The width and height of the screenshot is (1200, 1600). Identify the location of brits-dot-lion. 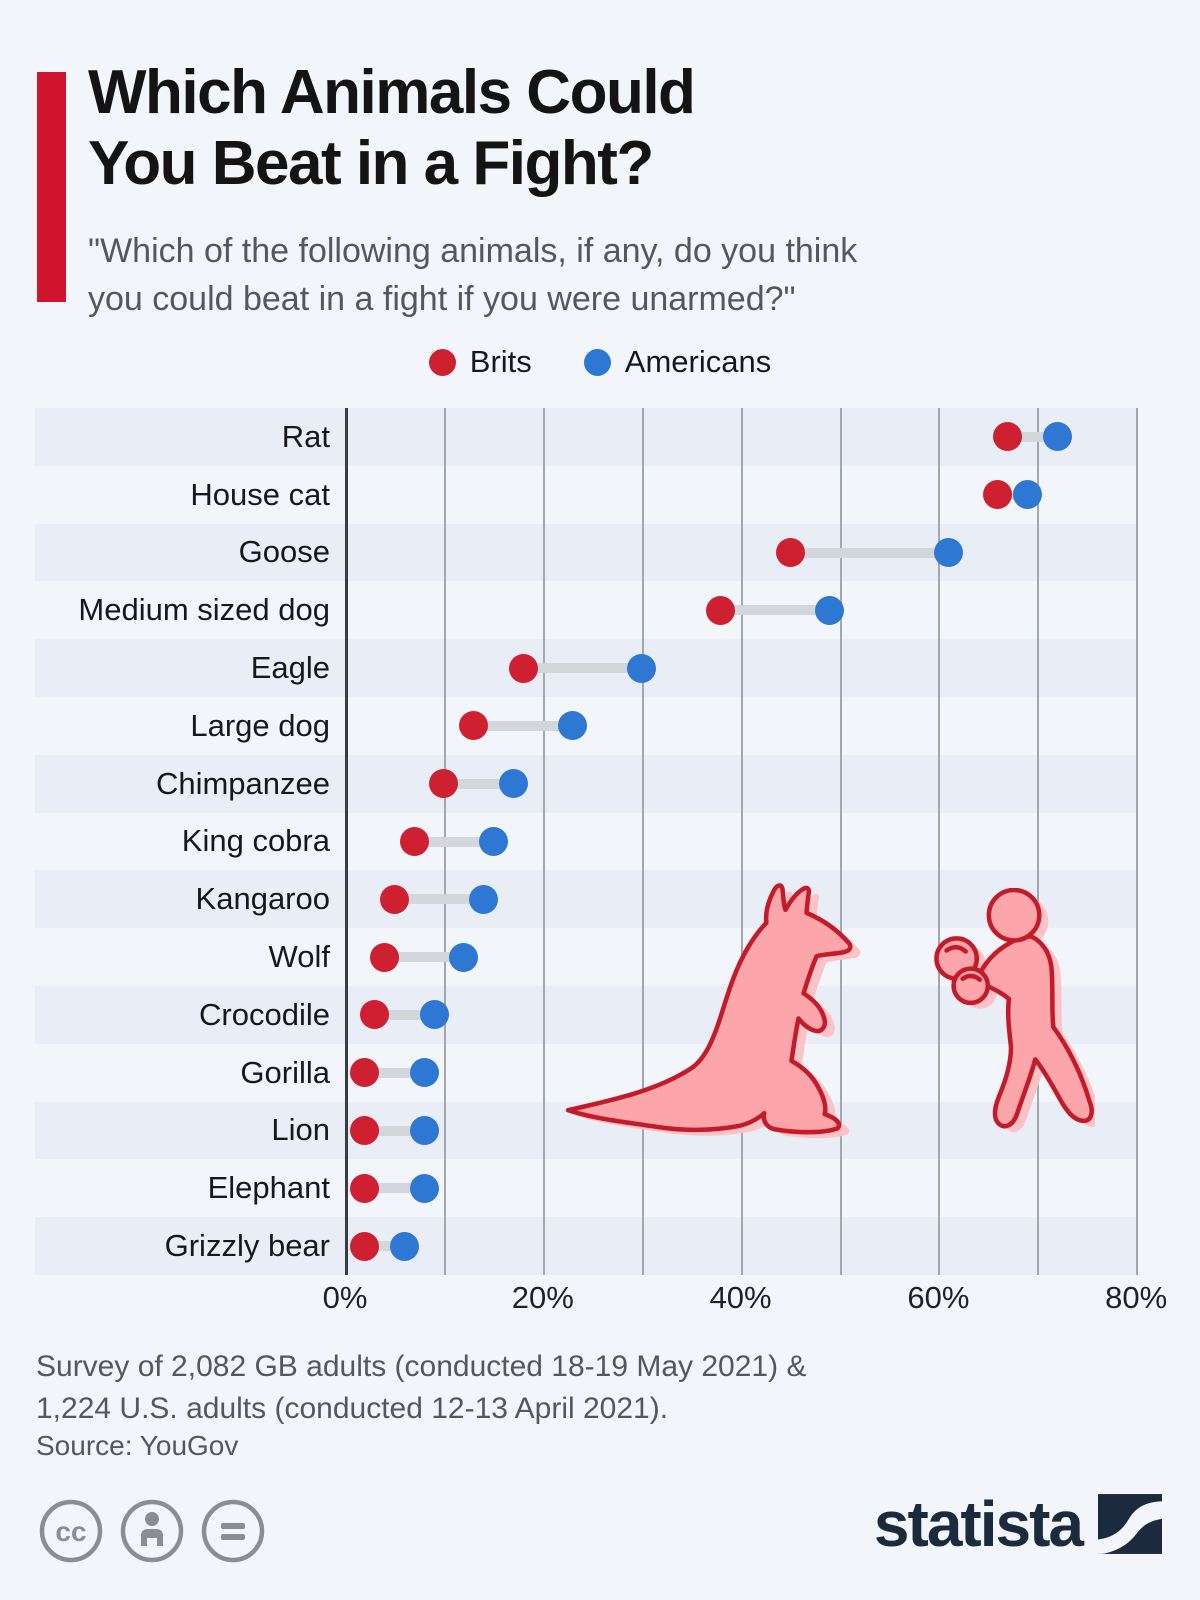
(365, 1130).